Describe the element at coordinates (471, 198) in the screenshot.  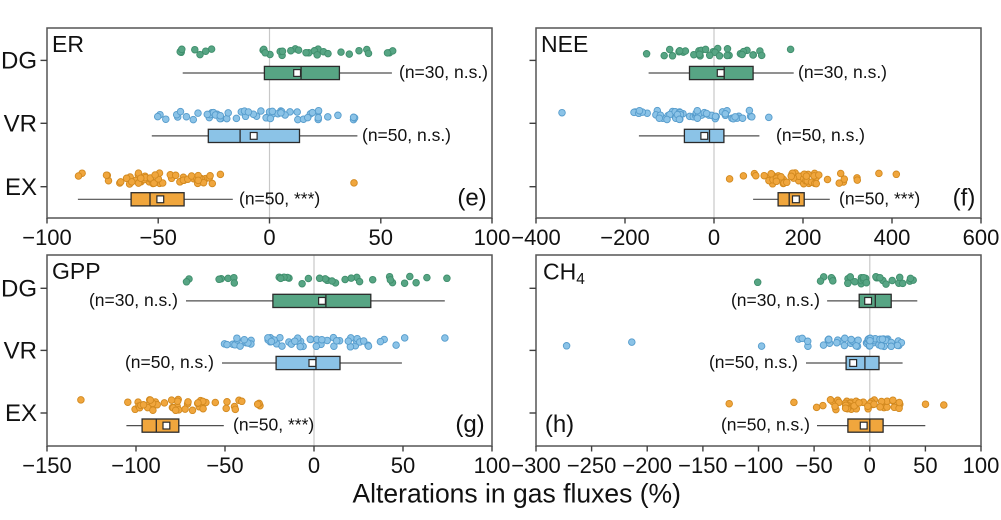
I see `svg-text: (e)` at that location.